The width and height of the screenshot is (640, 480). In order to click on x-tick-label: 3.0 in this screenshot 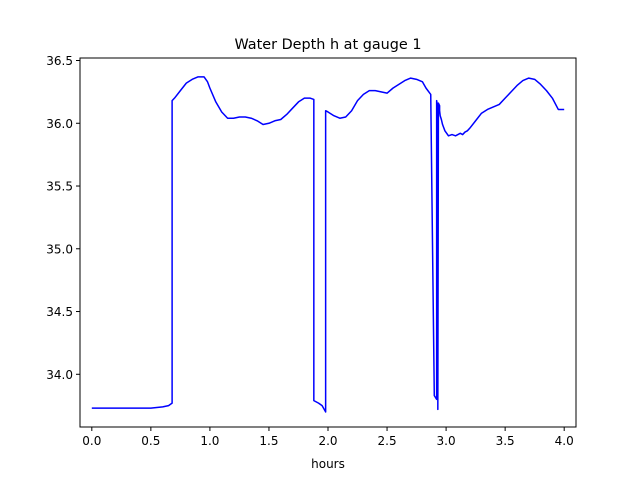, I will do `click(446, 441)`.